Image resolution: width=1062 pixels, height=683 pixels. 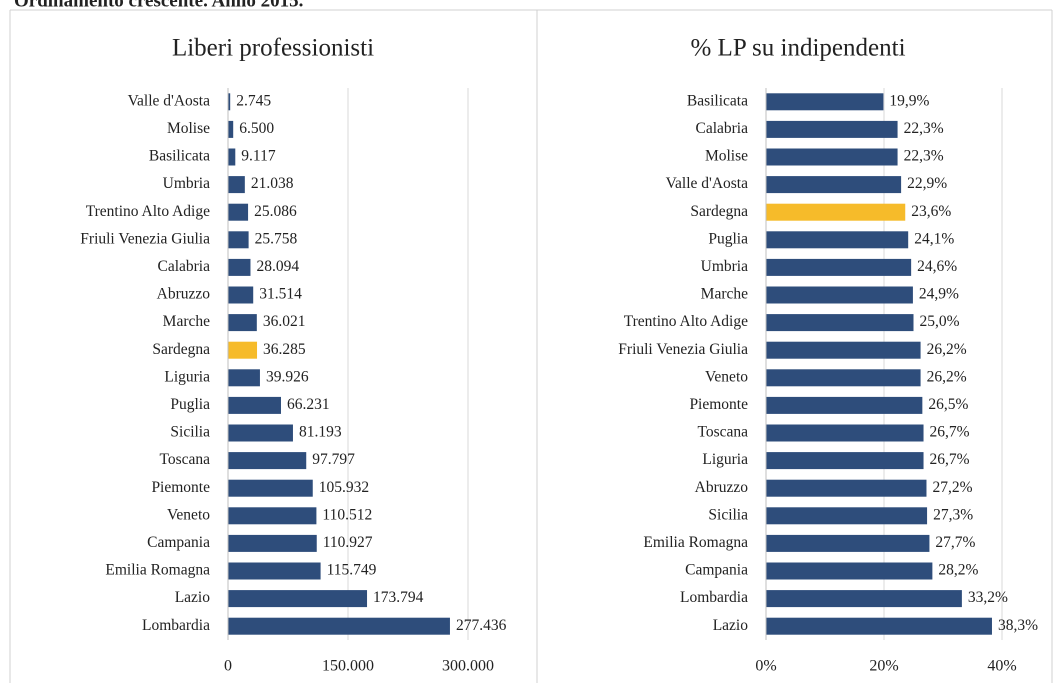 What do you see at coordinates (256, 128) in the screenshot?
I see `value-label: 6.500` at bounding box center [256, 128].